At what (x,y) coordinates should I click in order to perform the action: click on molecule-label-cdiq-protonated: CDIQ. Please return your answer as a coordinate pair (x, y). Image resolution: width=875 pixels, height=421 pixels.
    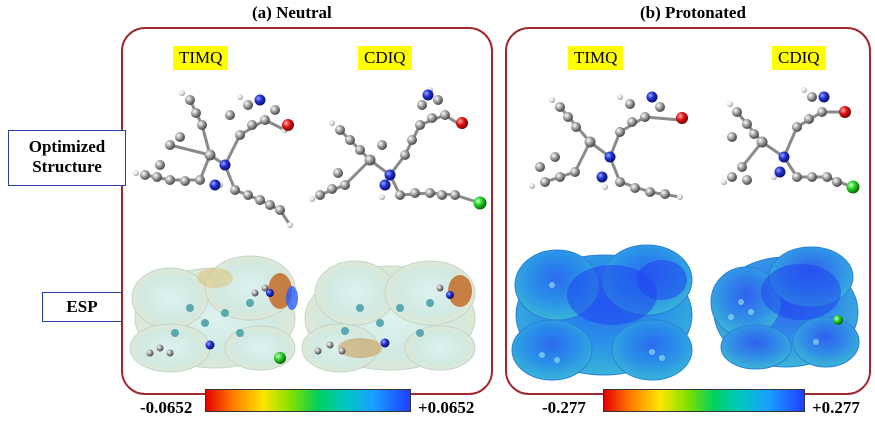
    Looking at the image, I should click on (799, 58).